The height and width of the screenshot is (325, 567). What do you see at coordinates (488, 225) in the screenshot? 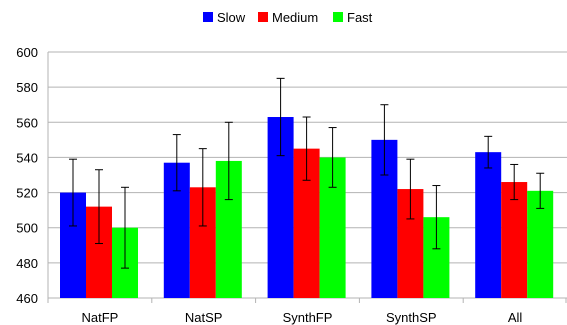
I see `bar-slow-all` at bounding box center [488, 225].